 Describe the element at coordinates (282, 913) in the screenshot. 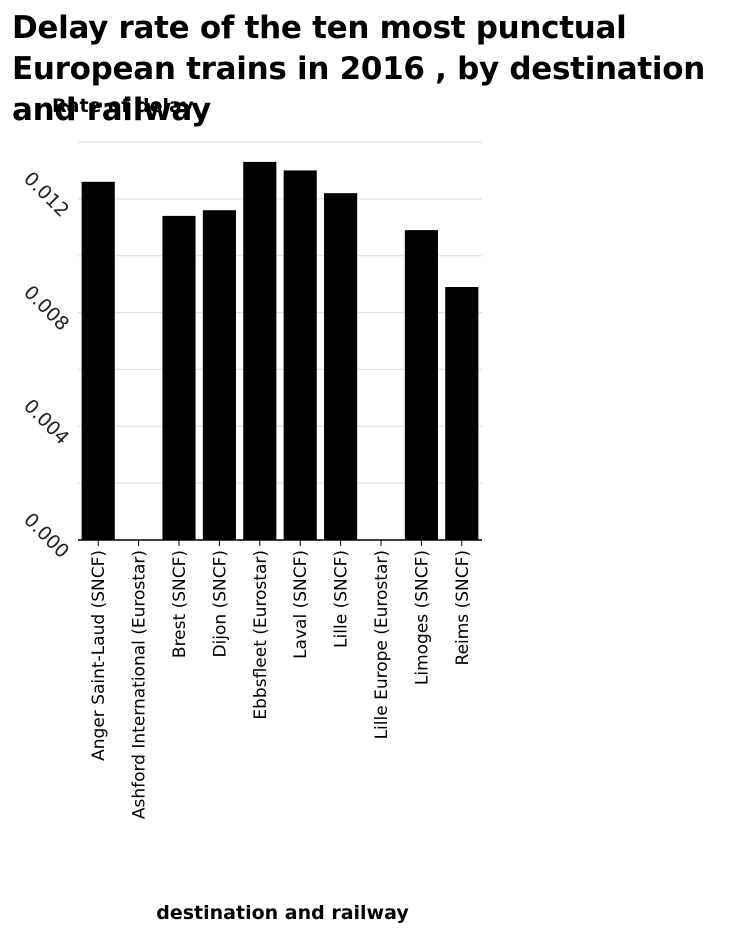

I see `x-axis-label: destination and railway` at that location.